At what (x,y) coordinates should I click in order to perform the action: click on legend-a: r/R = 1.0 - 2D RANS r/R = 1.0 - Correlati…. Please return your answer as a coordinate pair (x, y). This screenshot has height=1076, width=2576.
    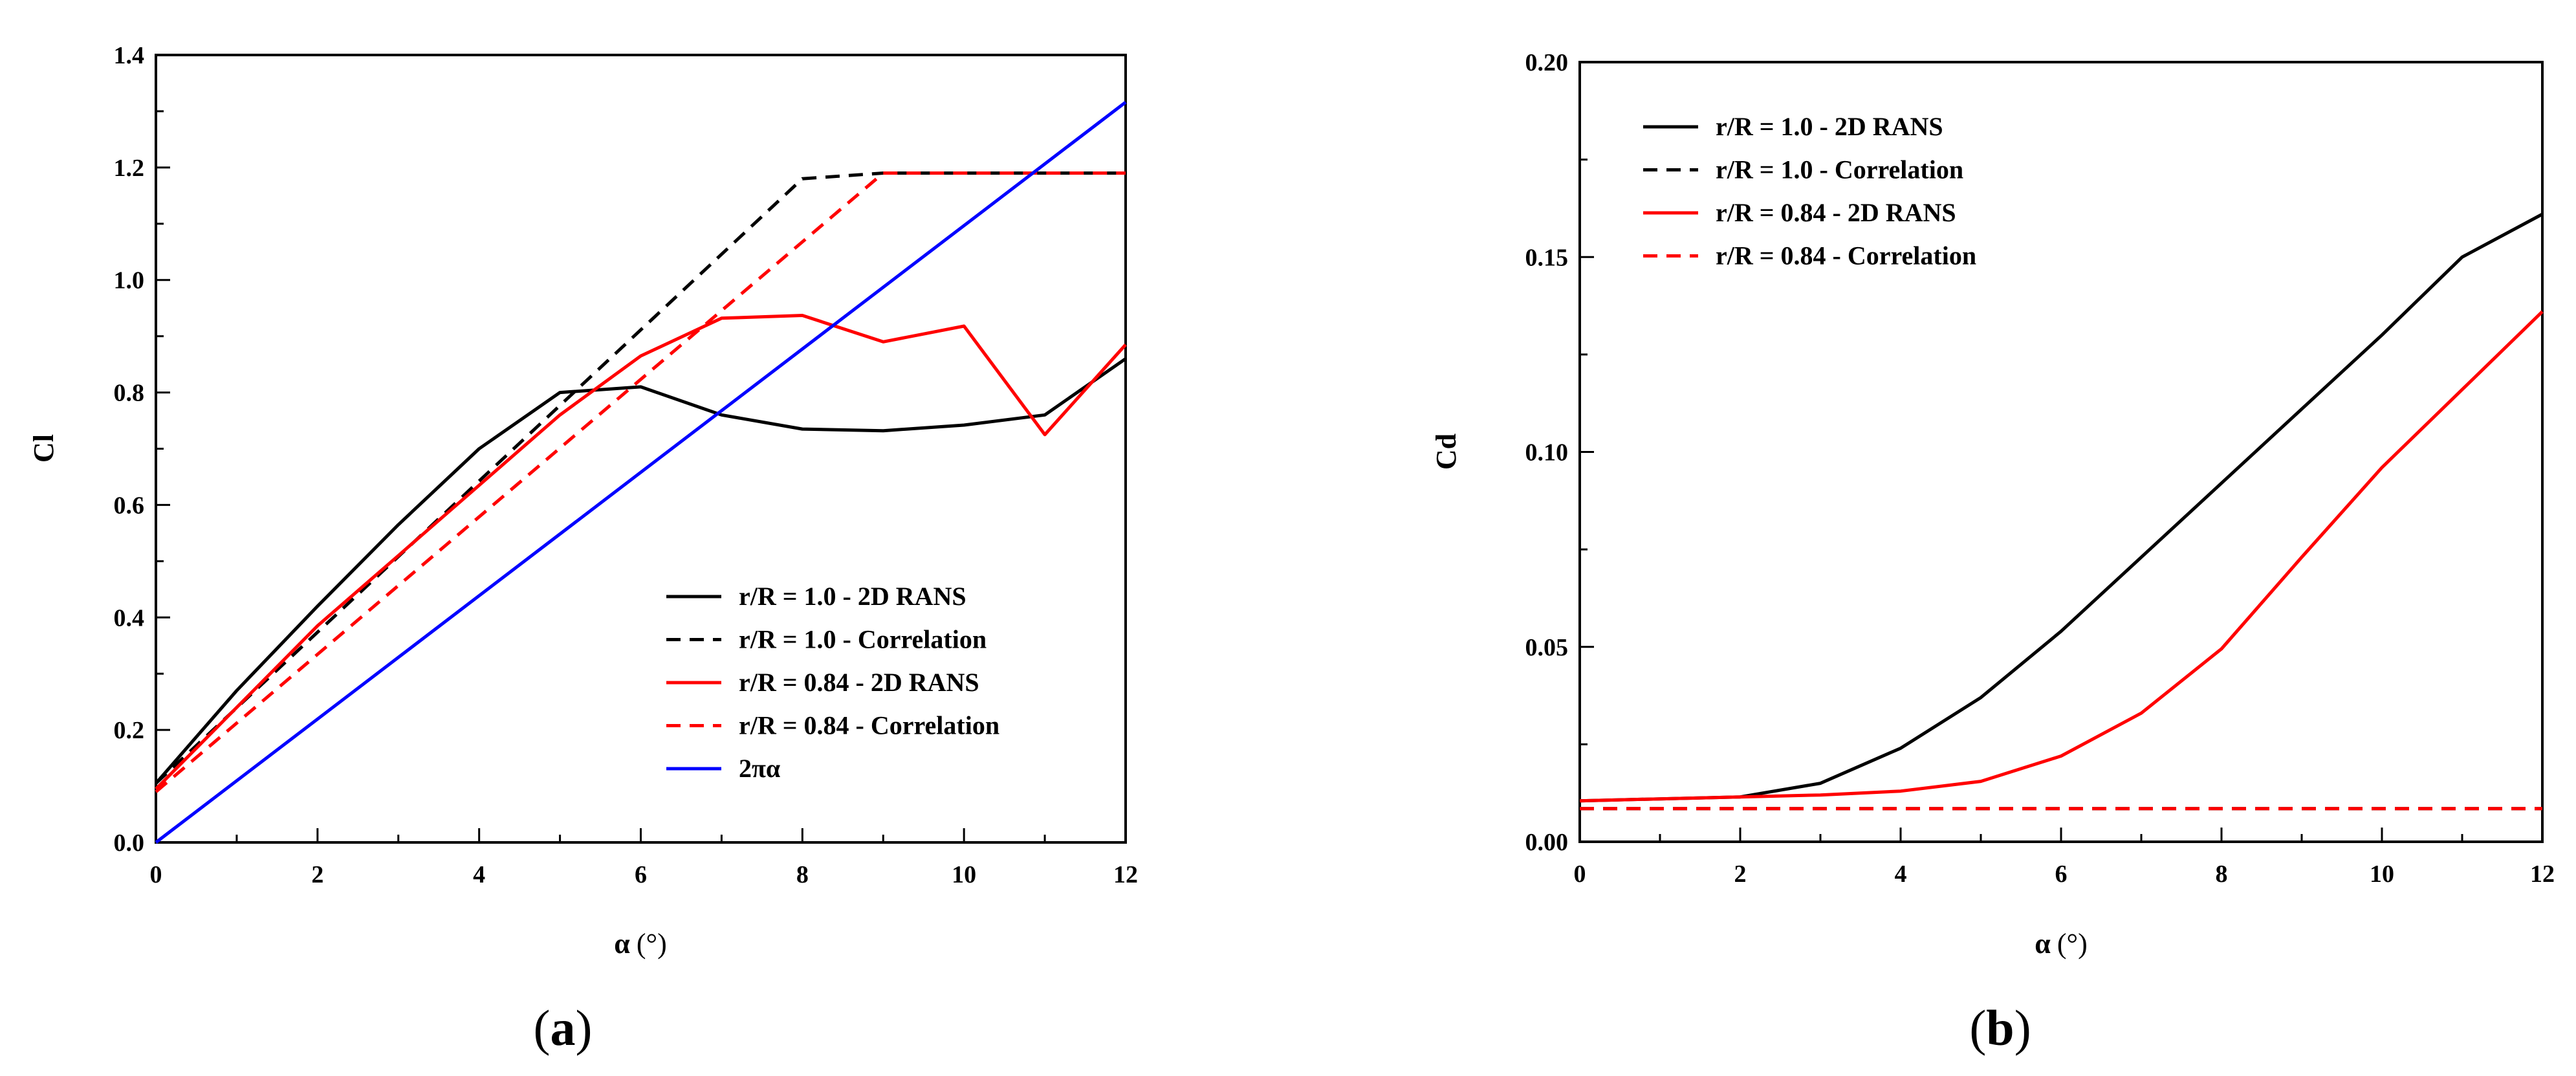
    Looking at the image, I should click on (833, 682).